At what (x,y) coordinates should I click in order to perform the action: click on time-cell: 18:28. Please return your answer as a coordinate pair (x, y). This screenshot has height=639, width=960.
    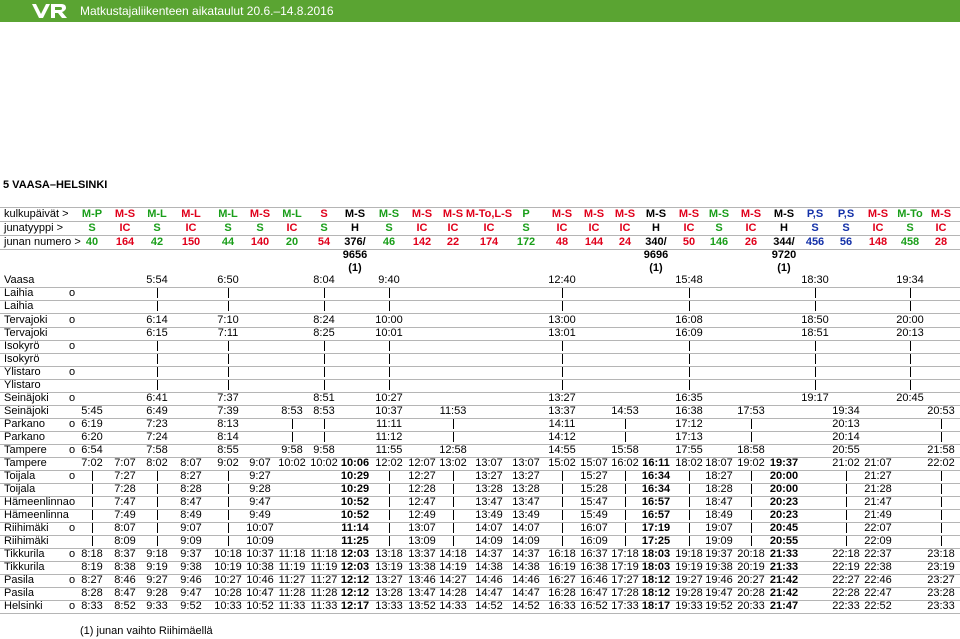
    Looking at the image, I should click on (719, 489).